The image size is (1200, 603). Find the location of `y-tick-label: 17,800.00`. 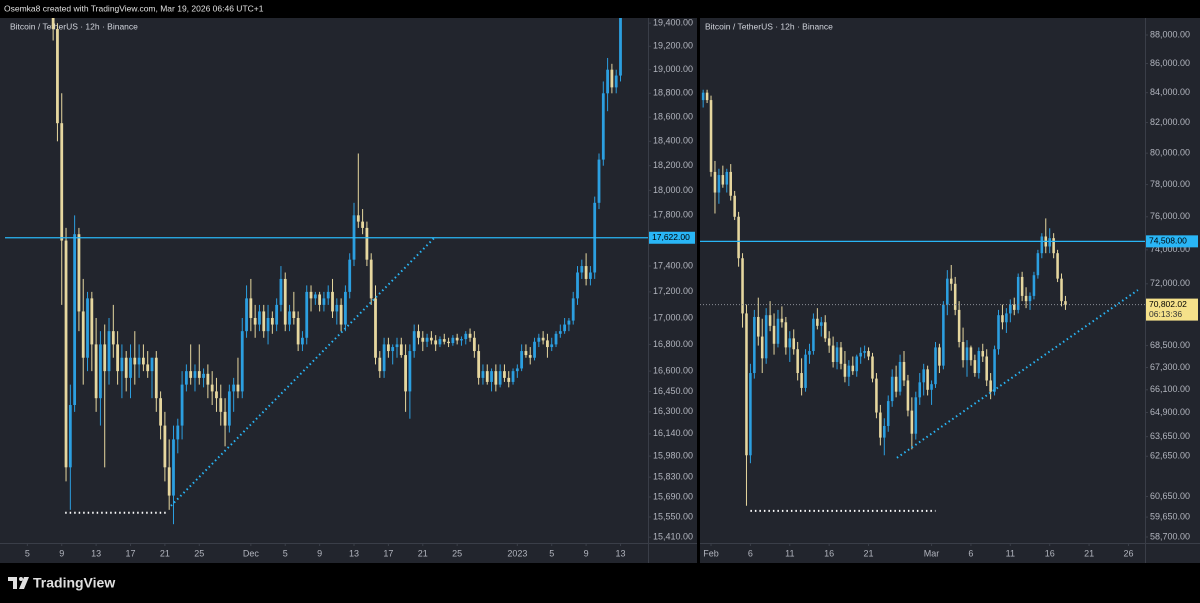

y-tick-label: 17,800.00 is located at coordinates (673, 215).